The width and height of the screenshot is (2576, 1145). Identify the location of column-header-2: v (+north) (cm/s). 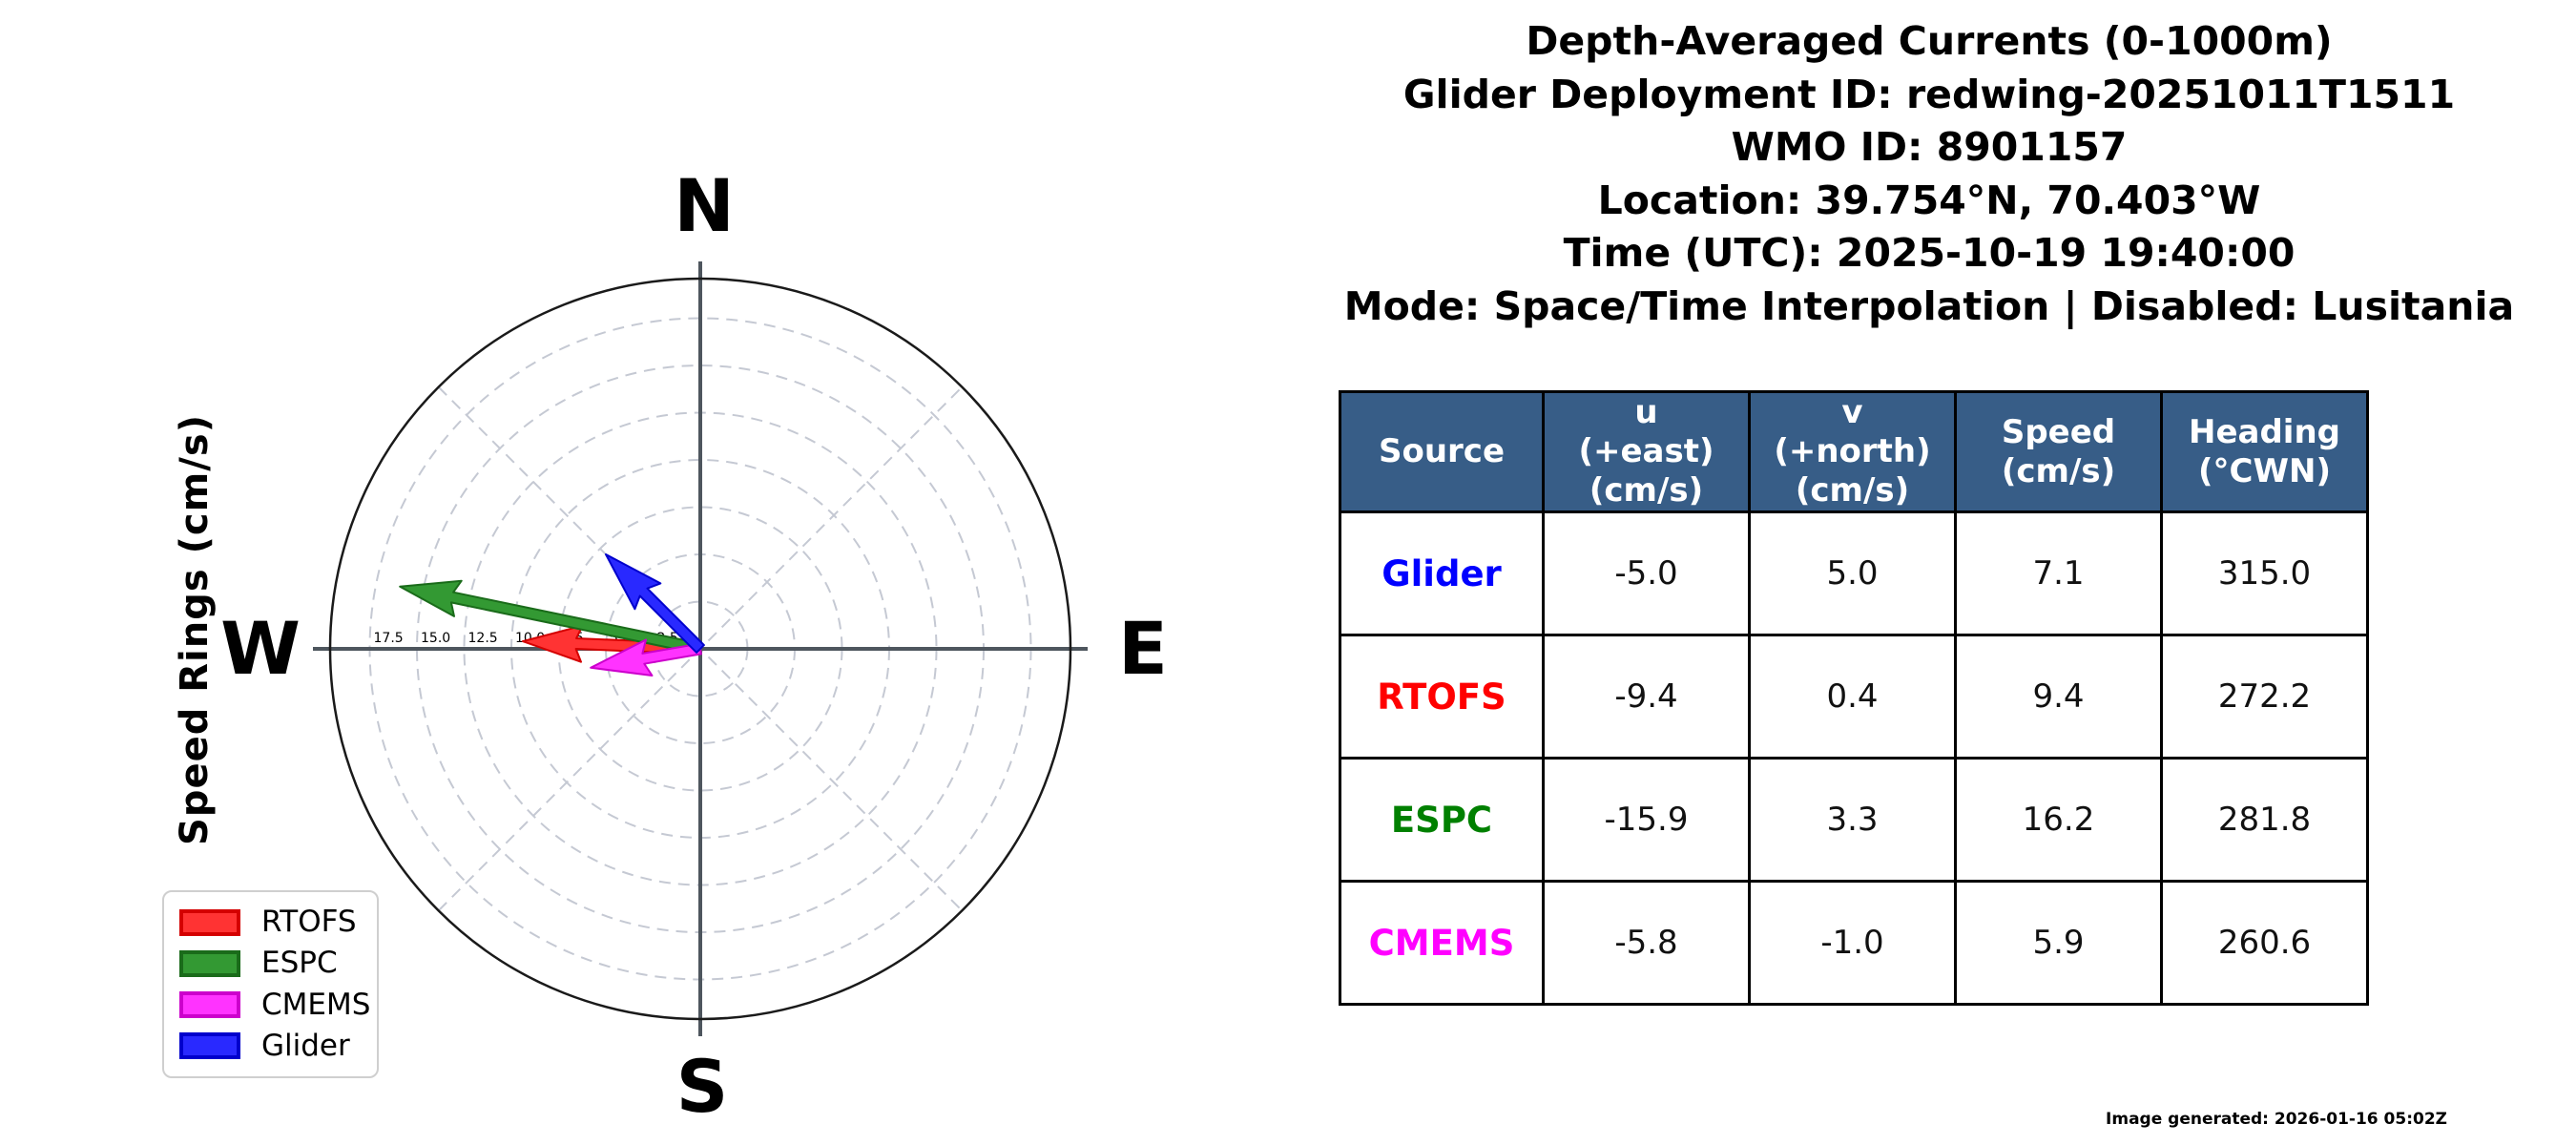
(1852, 451).